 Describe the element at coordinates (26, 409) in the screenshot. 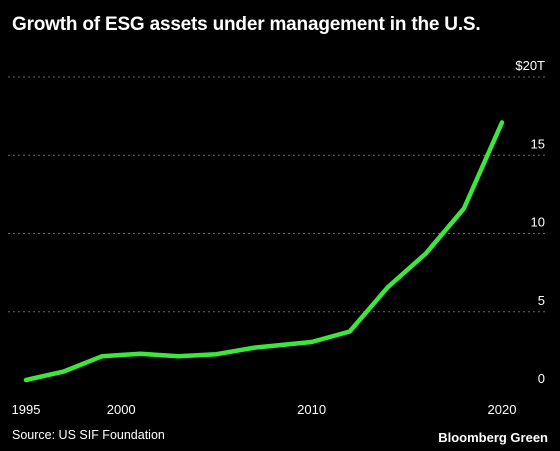

I see `x-tick-label: 1995` at that location.